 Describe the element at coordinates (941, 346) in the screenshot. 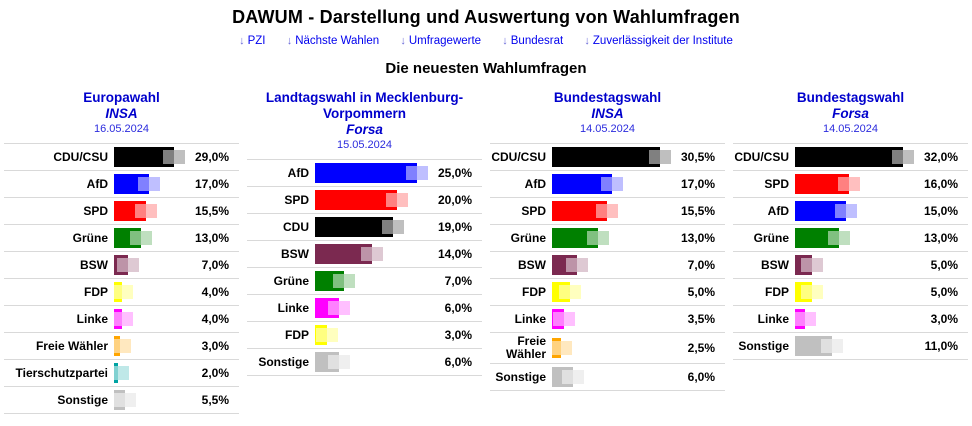

I see `party-value: 11,0%` at that location.